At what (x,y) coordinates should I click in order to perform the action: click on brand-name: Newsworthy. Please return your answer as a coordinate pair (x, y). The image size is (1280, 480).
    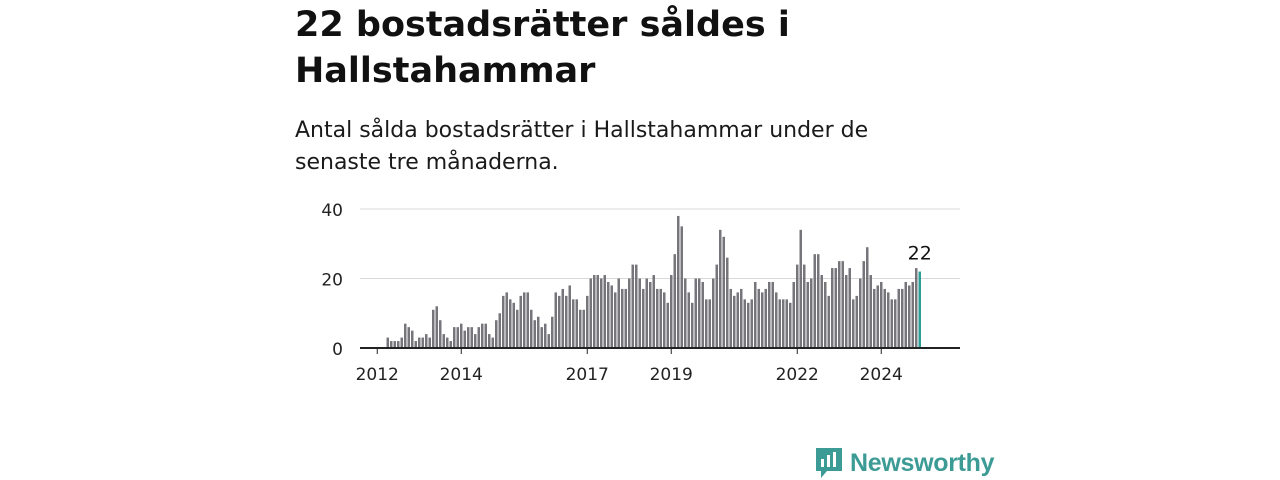
    Looking at the image, I should click on (922, 462).